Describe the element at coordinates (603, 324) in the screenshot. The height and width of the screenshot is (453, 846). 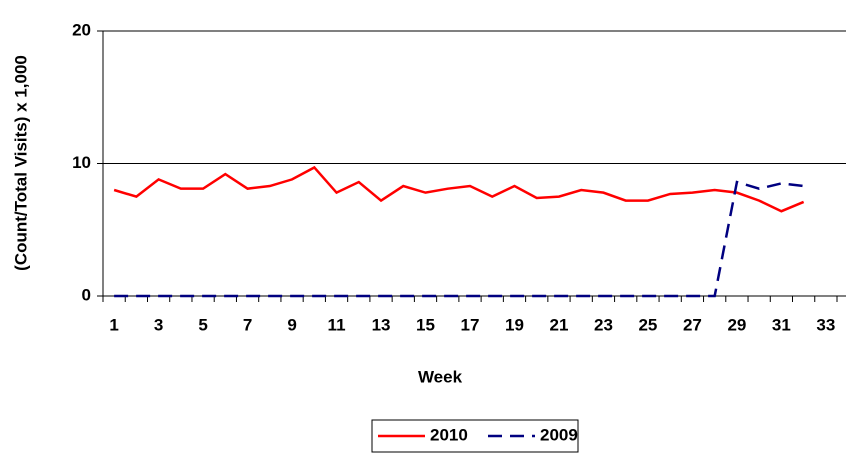
I see `x-tick-label: 23` at that location.